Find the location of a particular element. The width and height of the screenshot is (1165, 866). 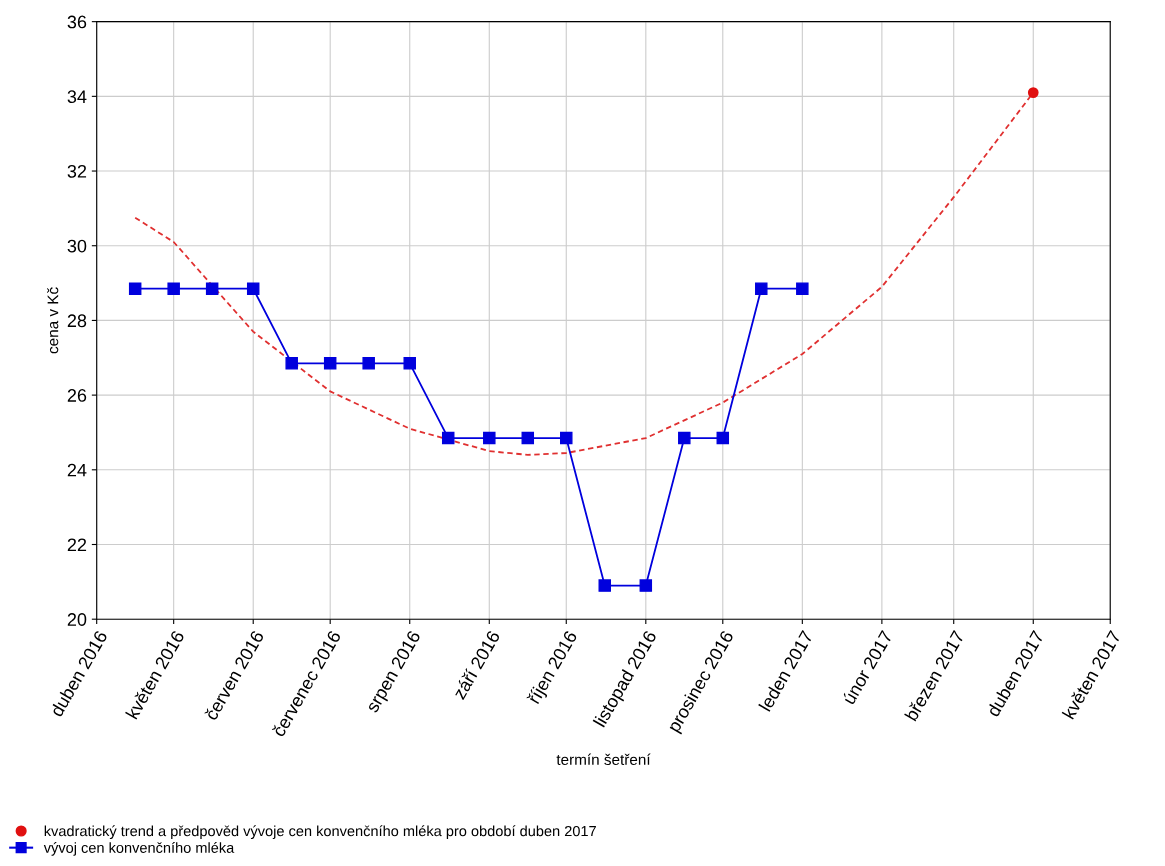

y-tick-label: 20 is located at coordinates (77, 619).